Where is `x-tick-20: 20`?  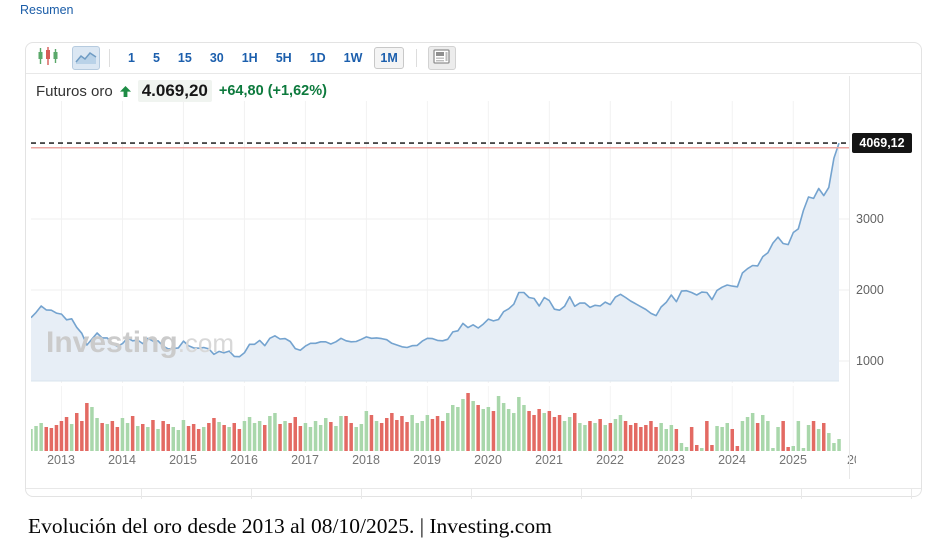
x-tick-20: 20 is located at coordinates (851, 460).